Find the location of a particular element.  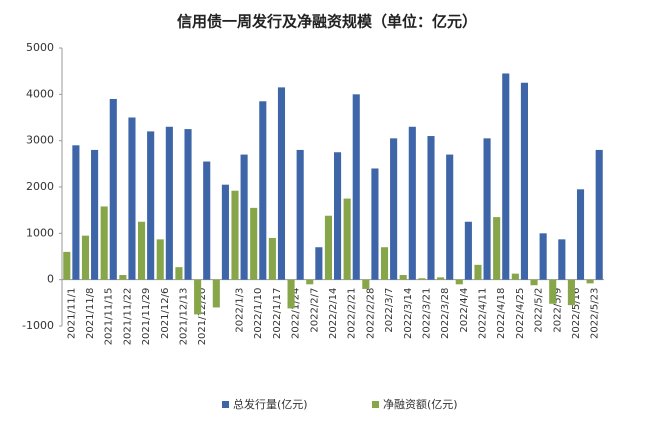

y-tick-label: 0 is located at coordinates (50, 279).